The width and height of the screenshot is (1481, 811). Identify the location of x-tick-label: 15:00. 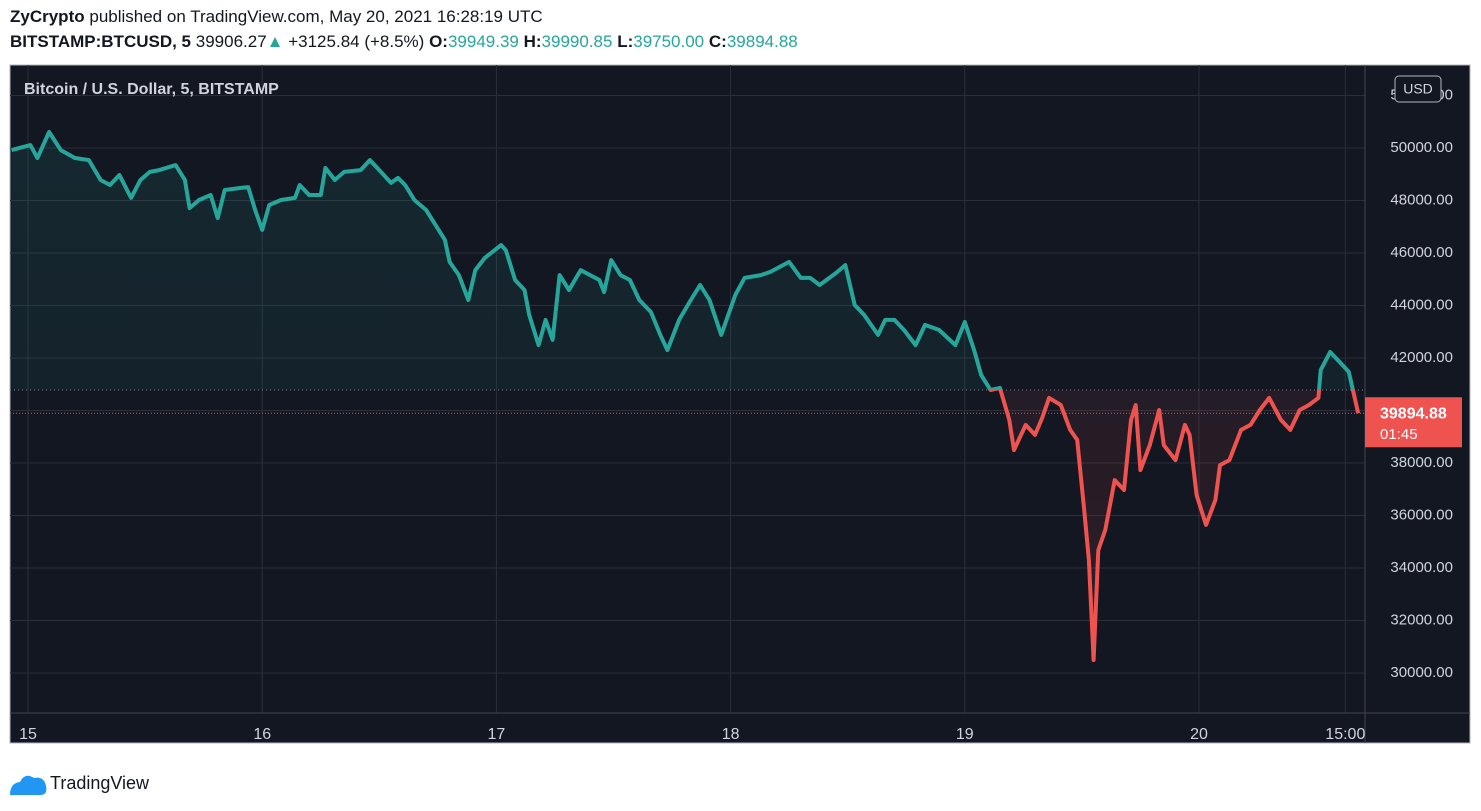
(1345, 734).